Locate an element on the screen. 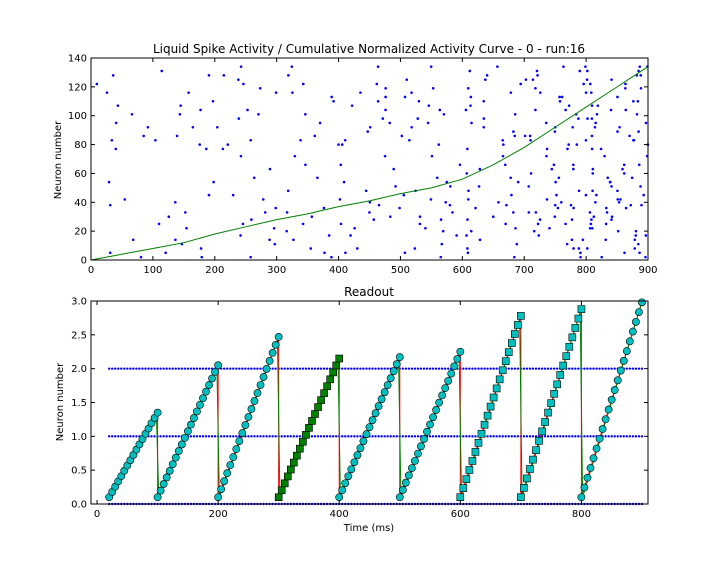 Image resolution: width=720 pixels, height=576 pixels. x-tick-label: 100 is located at coordinates (152, 270).